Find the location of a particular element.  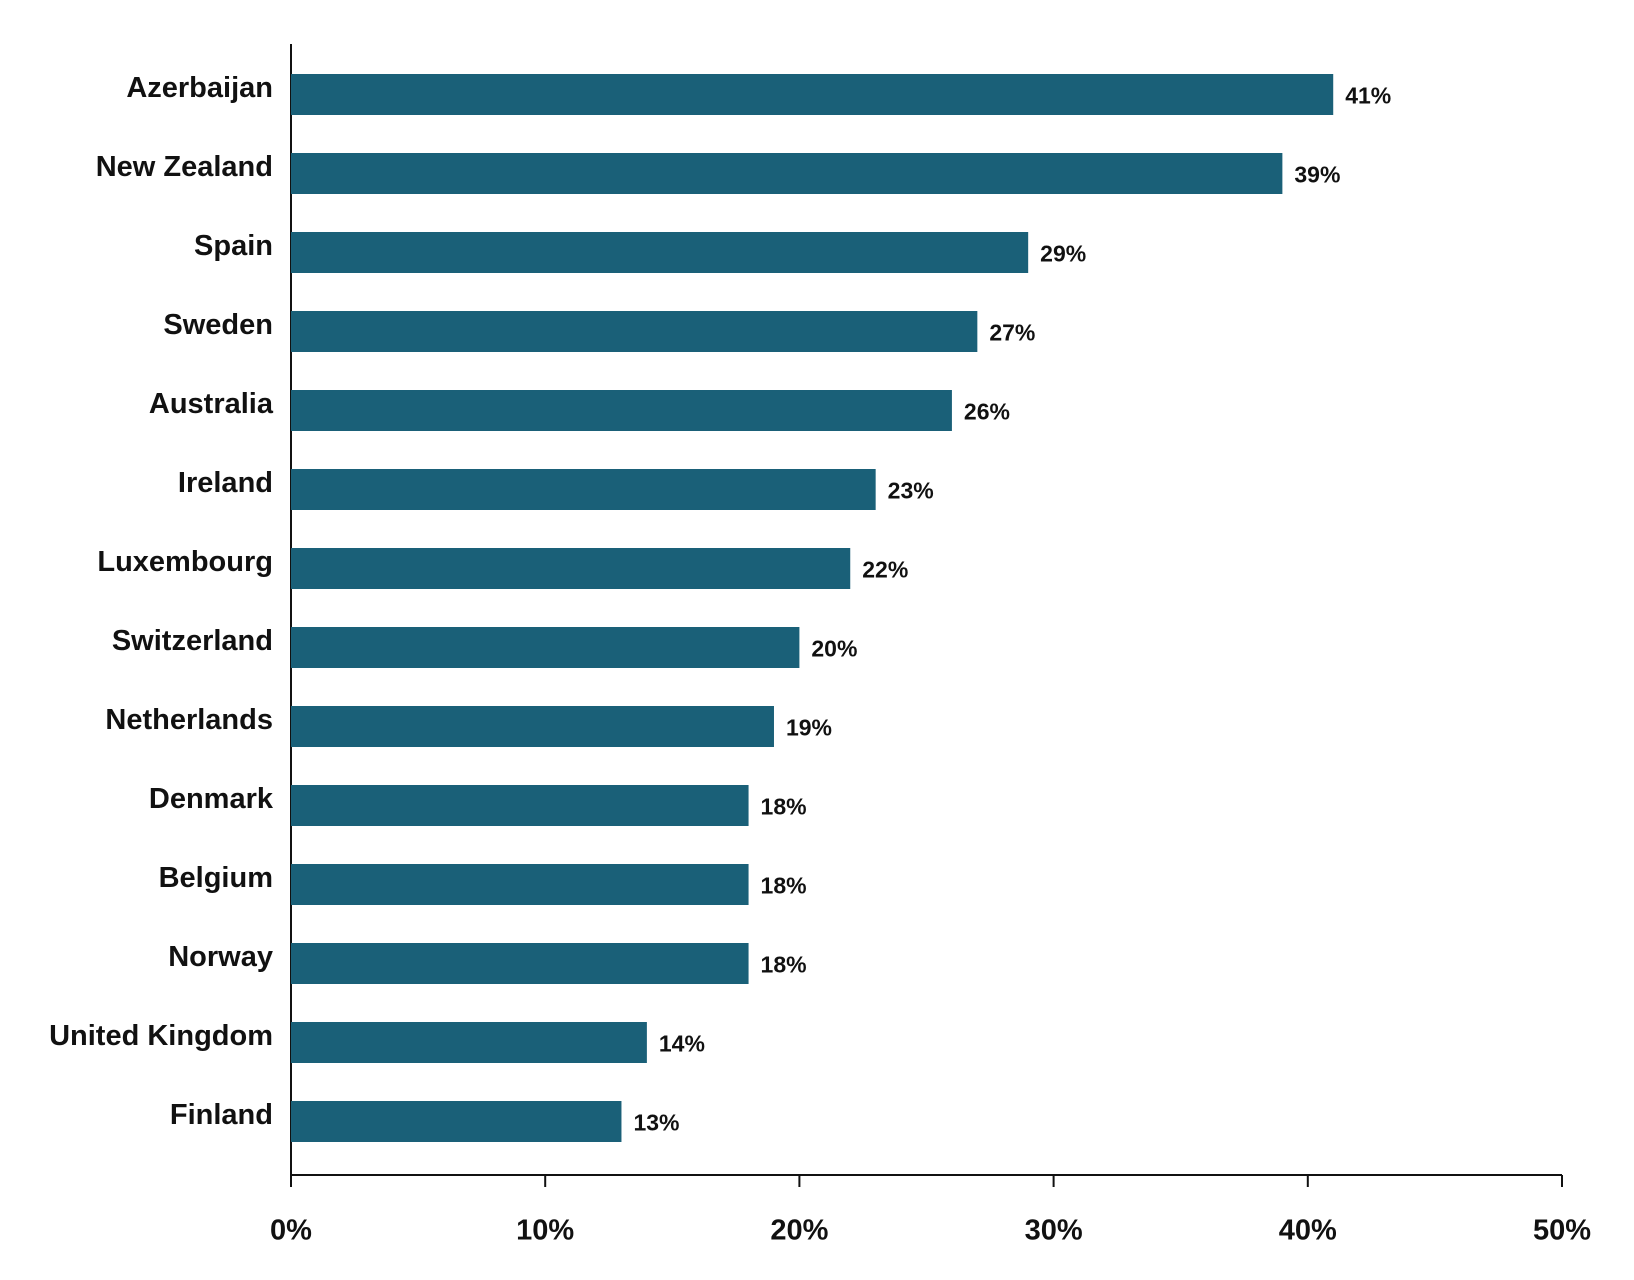

value-label: 14% is located at coordinates (682, 1044).